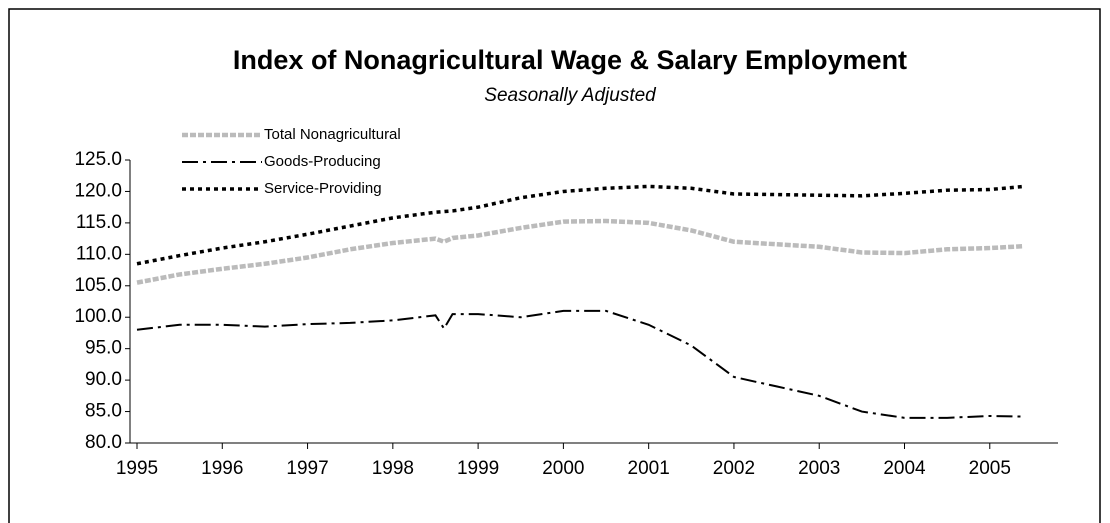  Describe the element at coordinates (570, 95) in the screenshot. I see `chart-subtitle: Seasonally Adjusted` at that location.